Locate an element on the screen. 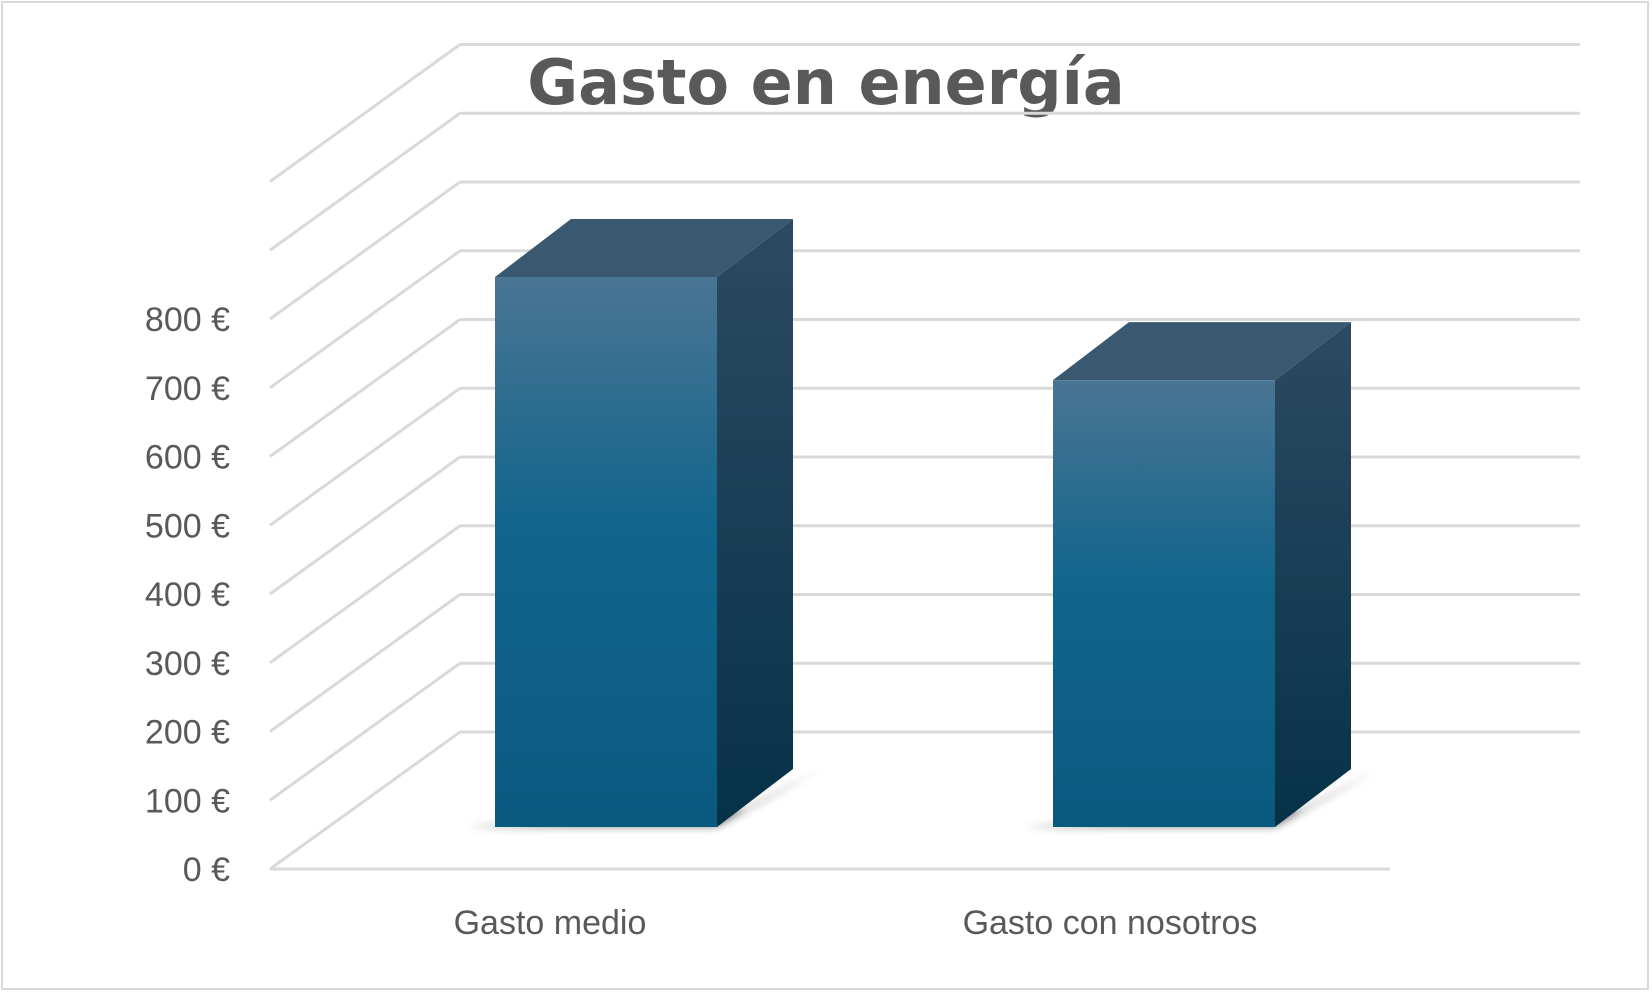 This screenshot has width=1652, height=993. y-tick-label: 500 € is located at coordinates (187, 526).